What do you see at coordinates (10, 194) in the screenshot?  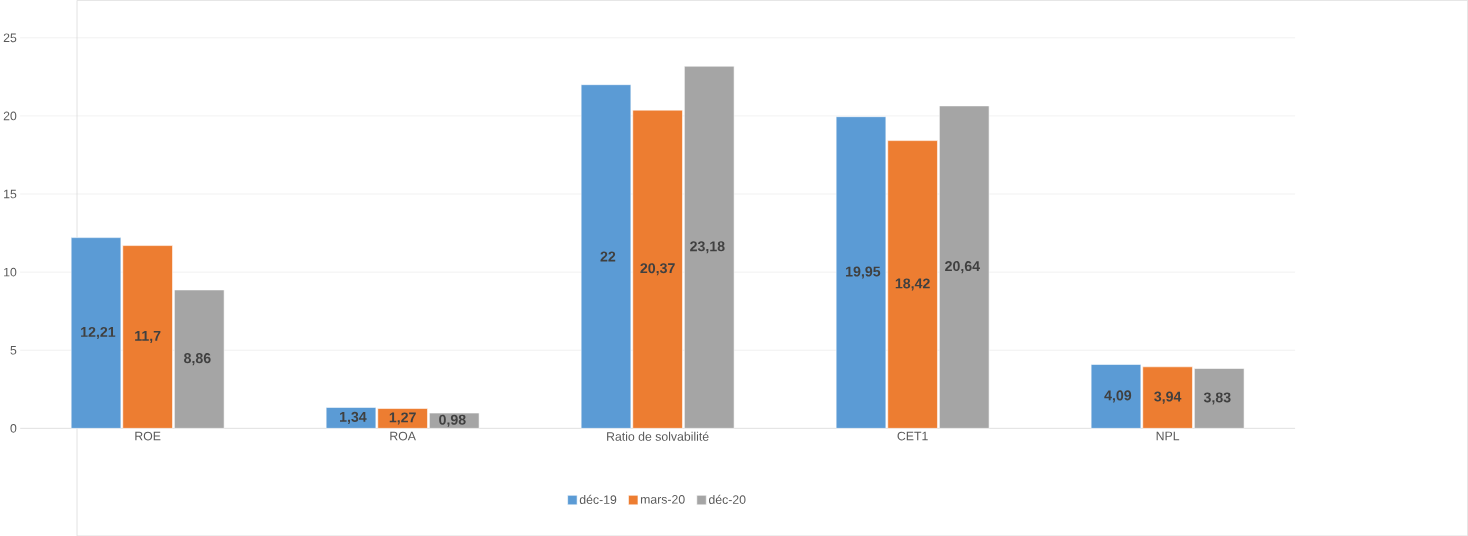 I see `y-tick-label: 15` at bounding box center [10, 194].